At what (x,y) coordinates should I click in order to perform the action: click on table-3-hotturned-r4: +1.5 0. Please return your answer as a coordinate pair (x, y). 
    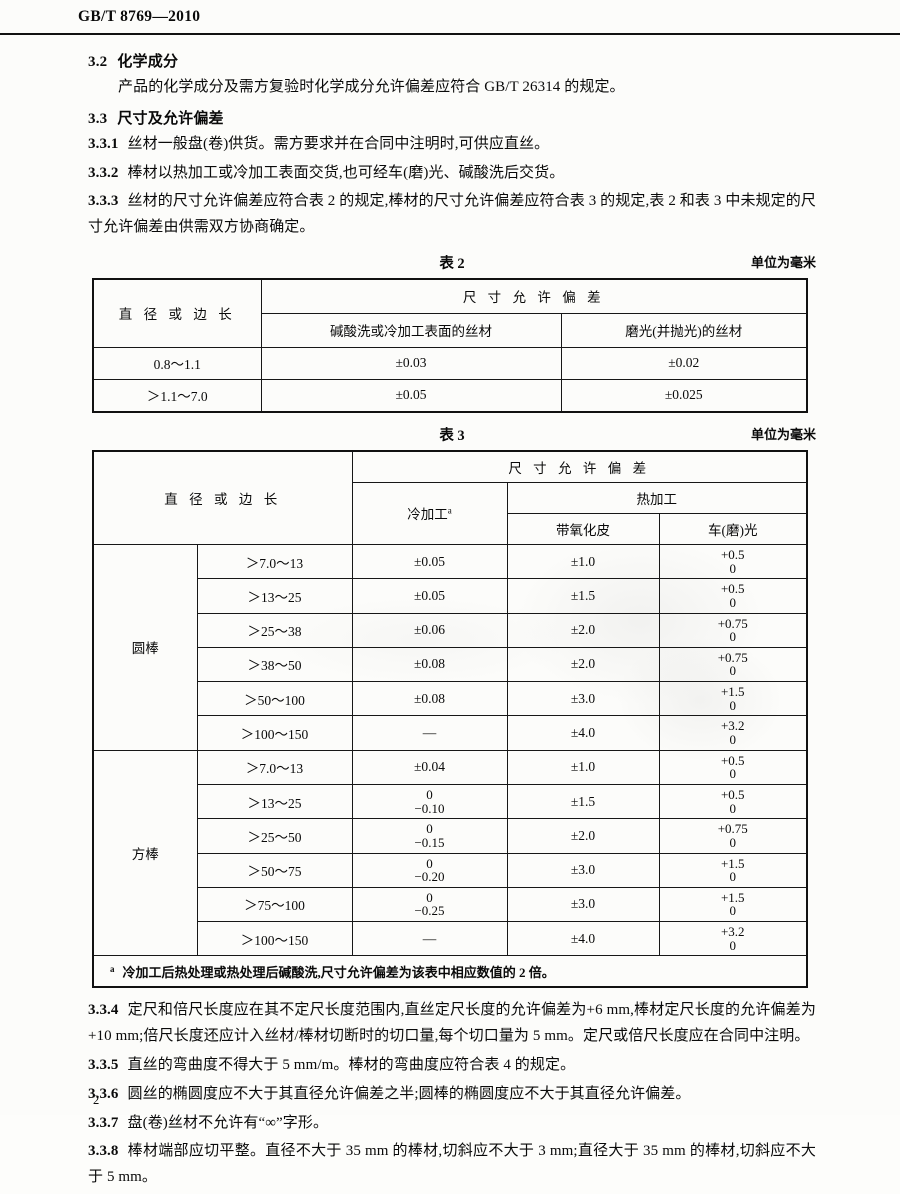
    Looking at the image, I should click on (733, 699).